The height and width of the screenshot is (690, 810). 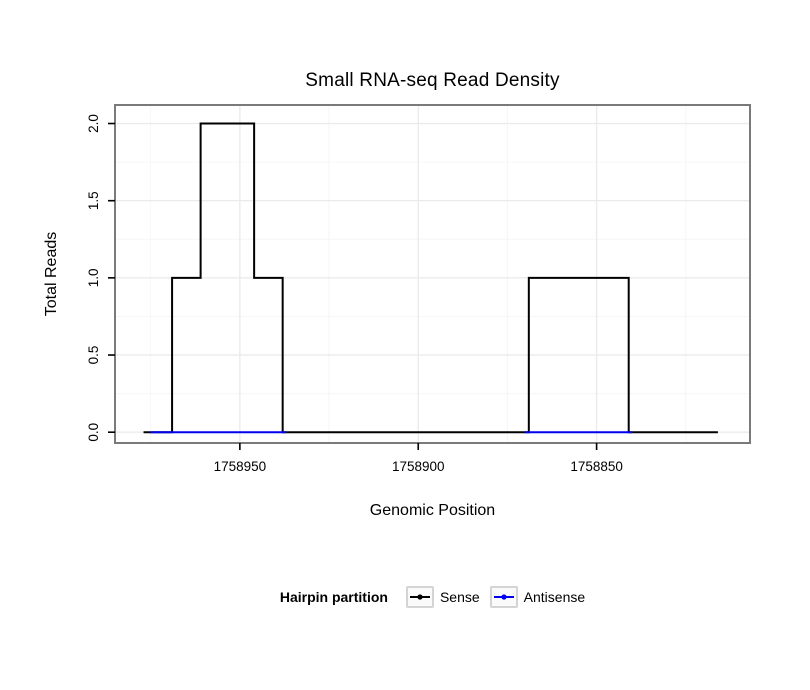 What do you see at coordinates (93, 432) in the screenshot?
I see `y-tick-label: 0.0` at bounding box center [93, 432].